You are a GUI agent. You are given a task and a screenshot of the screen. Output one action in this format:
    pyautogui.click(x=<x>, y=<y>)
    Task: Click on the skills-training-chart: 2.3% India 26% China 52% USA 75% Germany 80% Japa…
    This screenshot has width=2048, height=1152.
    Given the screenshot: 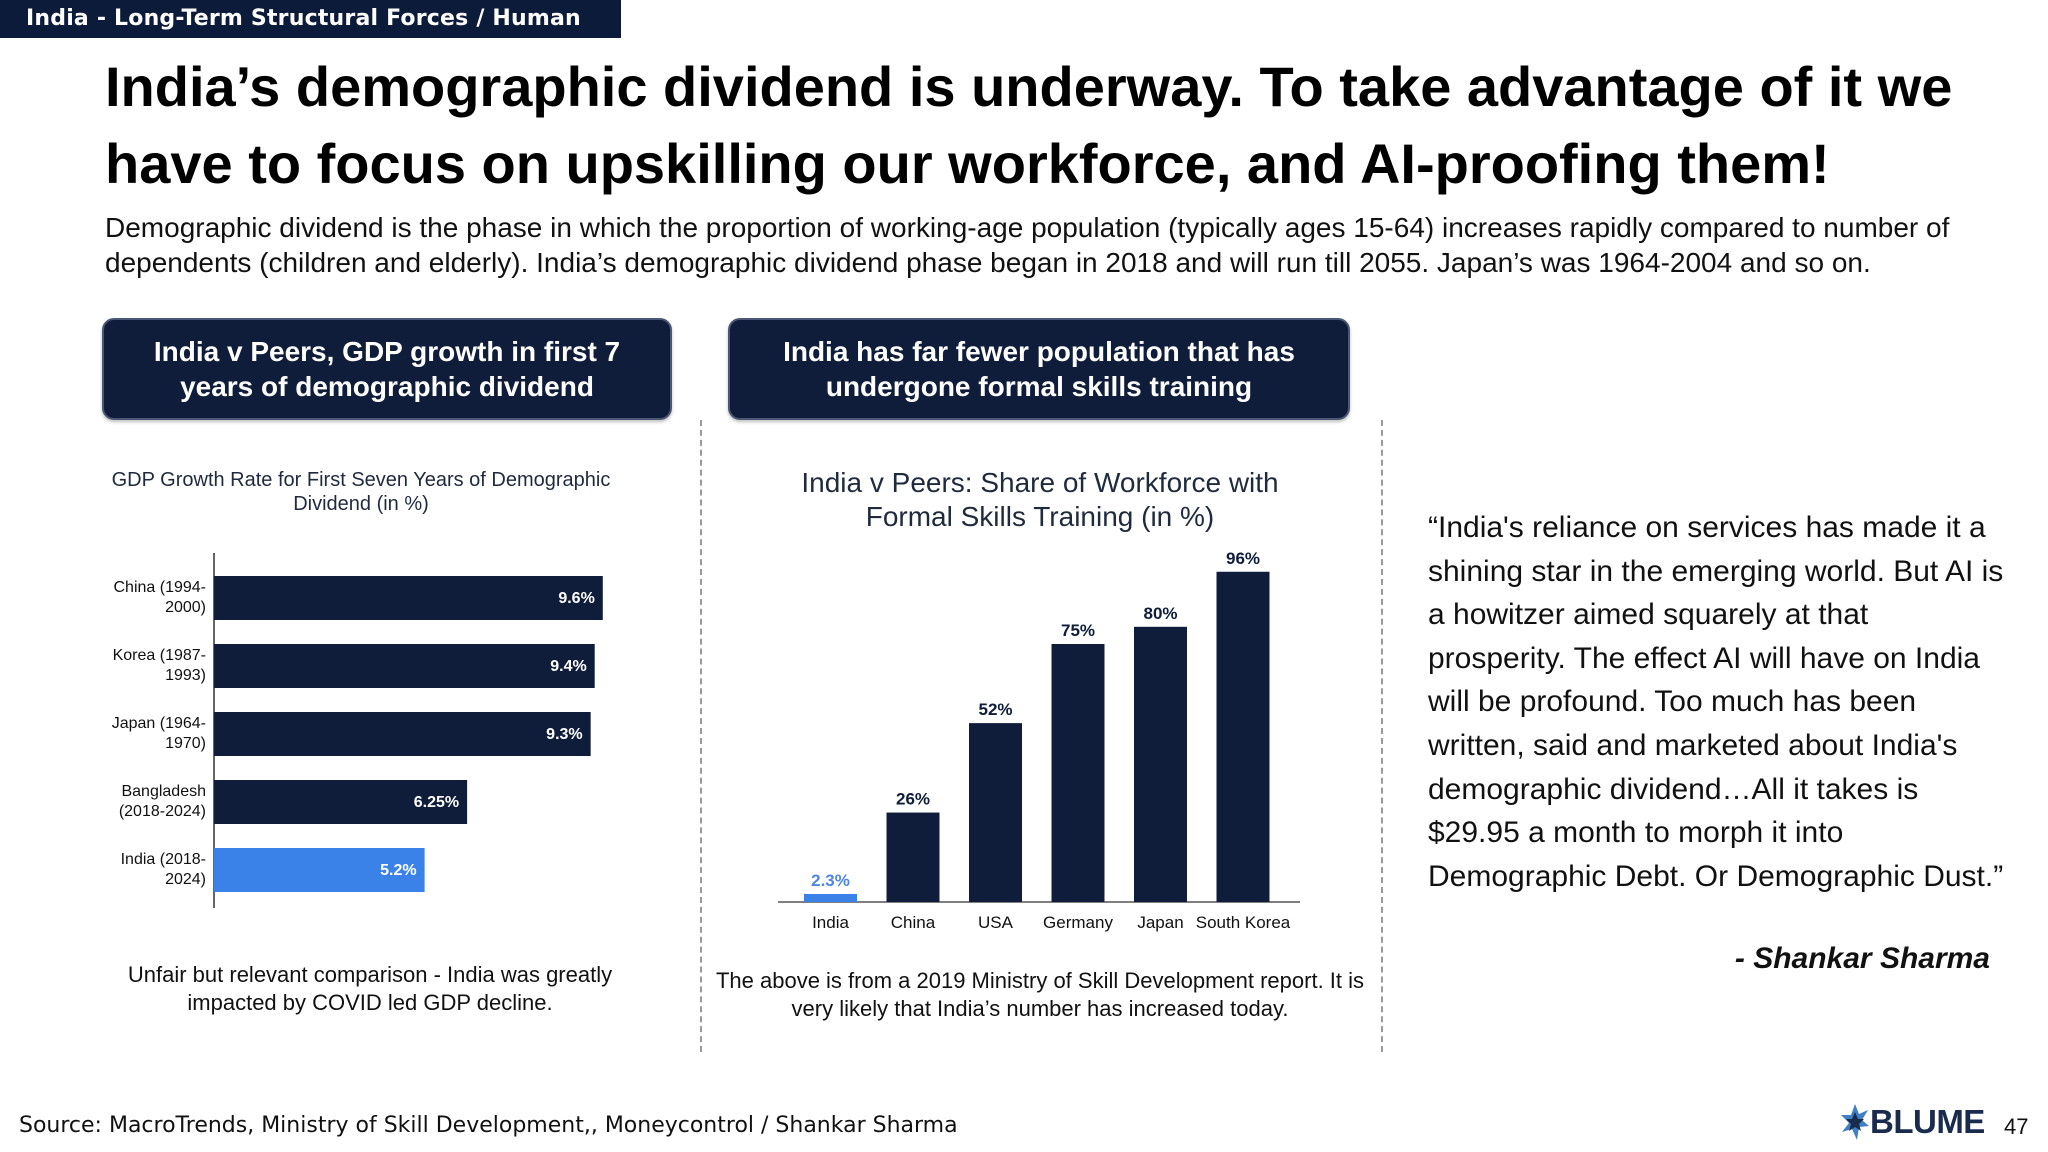 What is the action you would take?
    pyautogui.click(x=1039, y=740)
    